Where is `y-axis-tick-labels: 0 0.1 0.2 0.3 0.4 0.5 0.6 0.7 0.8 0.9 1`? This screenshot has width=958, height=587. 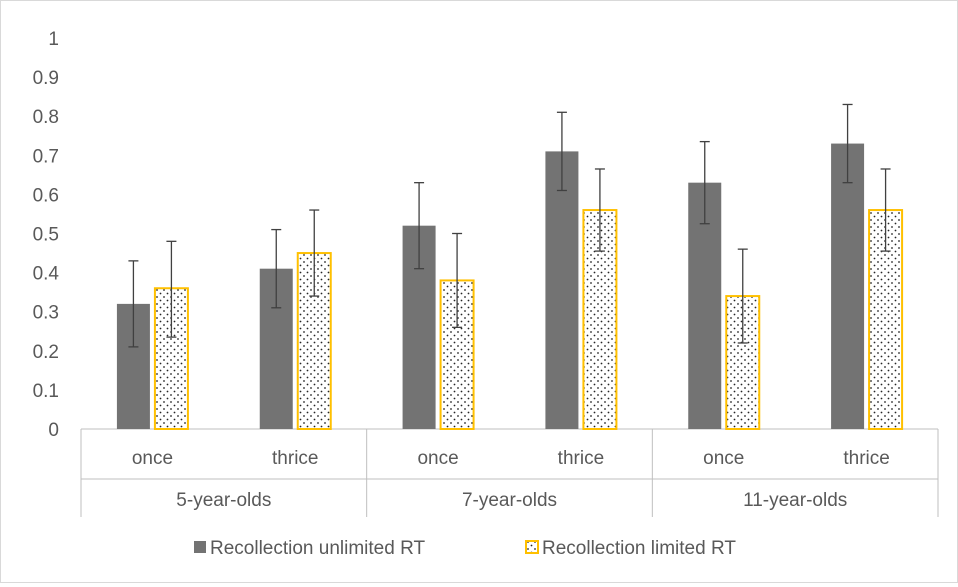
y-axis-tick-labels: 0 0.1 0.2 0.3 0.4 0.5 0.6 0.7 0.8 0.9 1 is located at coordinates (46, 235).